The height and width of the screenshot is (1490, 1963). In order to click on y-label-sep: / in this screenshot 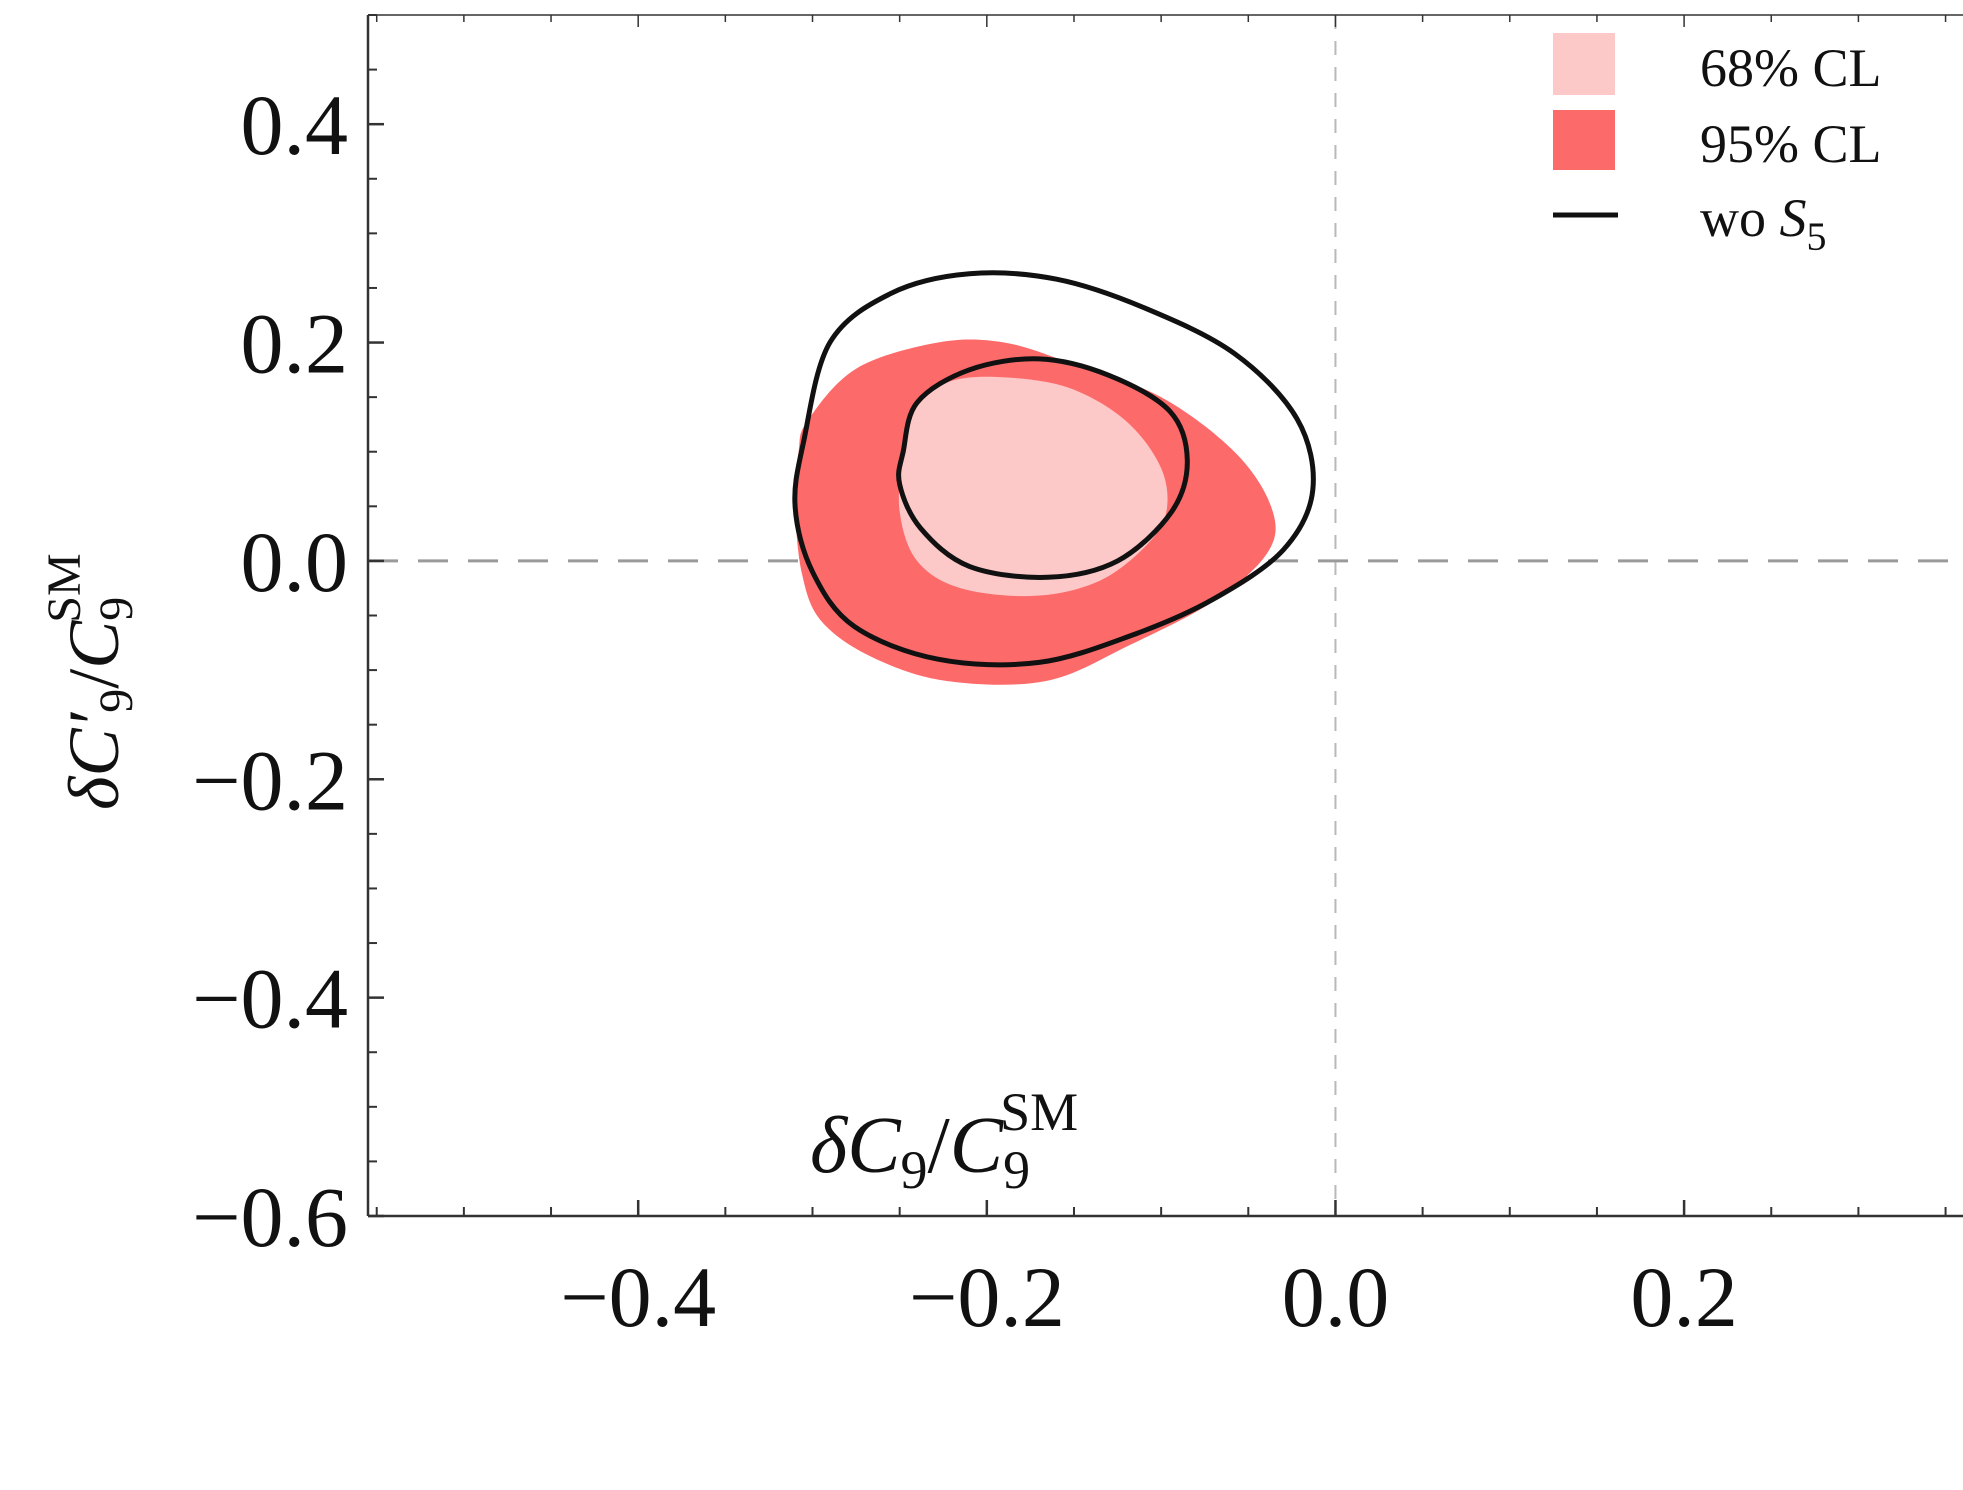, I will do `click(94, 679)`.